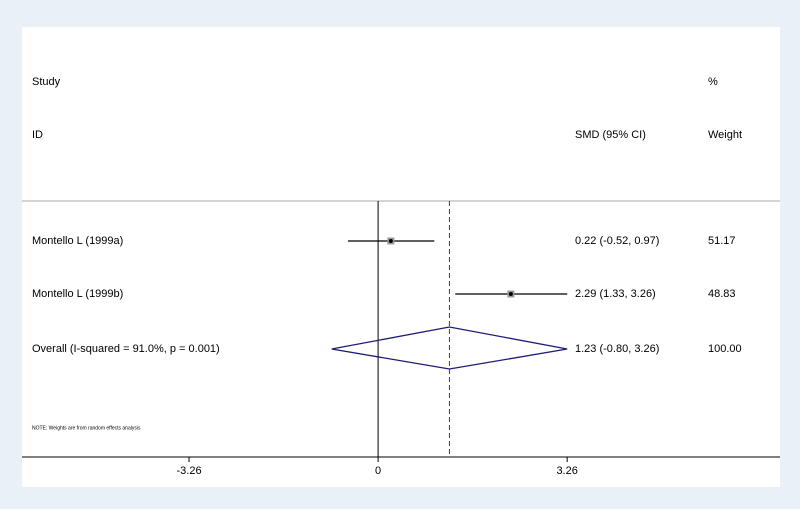 This screenshot has height=509, width=800. What do you see at coordinates (449, 348) in the screenshot?
I see `overall-diamond` at bounding box center [449, 348].